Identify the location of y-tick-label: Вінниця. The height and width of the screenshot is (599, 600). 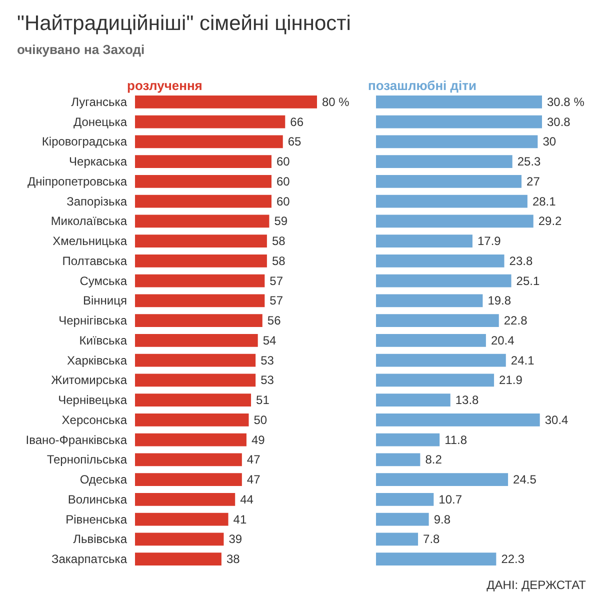
(105, 301).